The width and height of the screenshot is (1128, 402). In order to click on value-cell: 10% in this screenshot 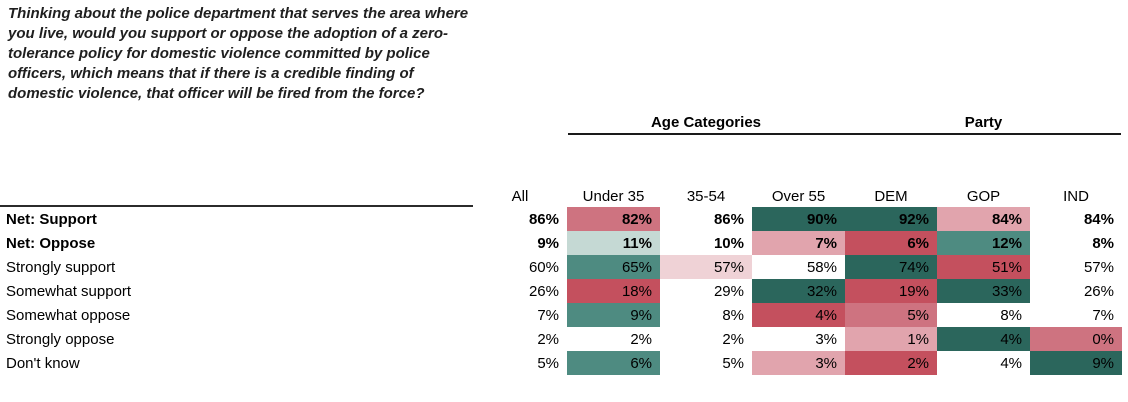, I will do `click(728, 243)`.